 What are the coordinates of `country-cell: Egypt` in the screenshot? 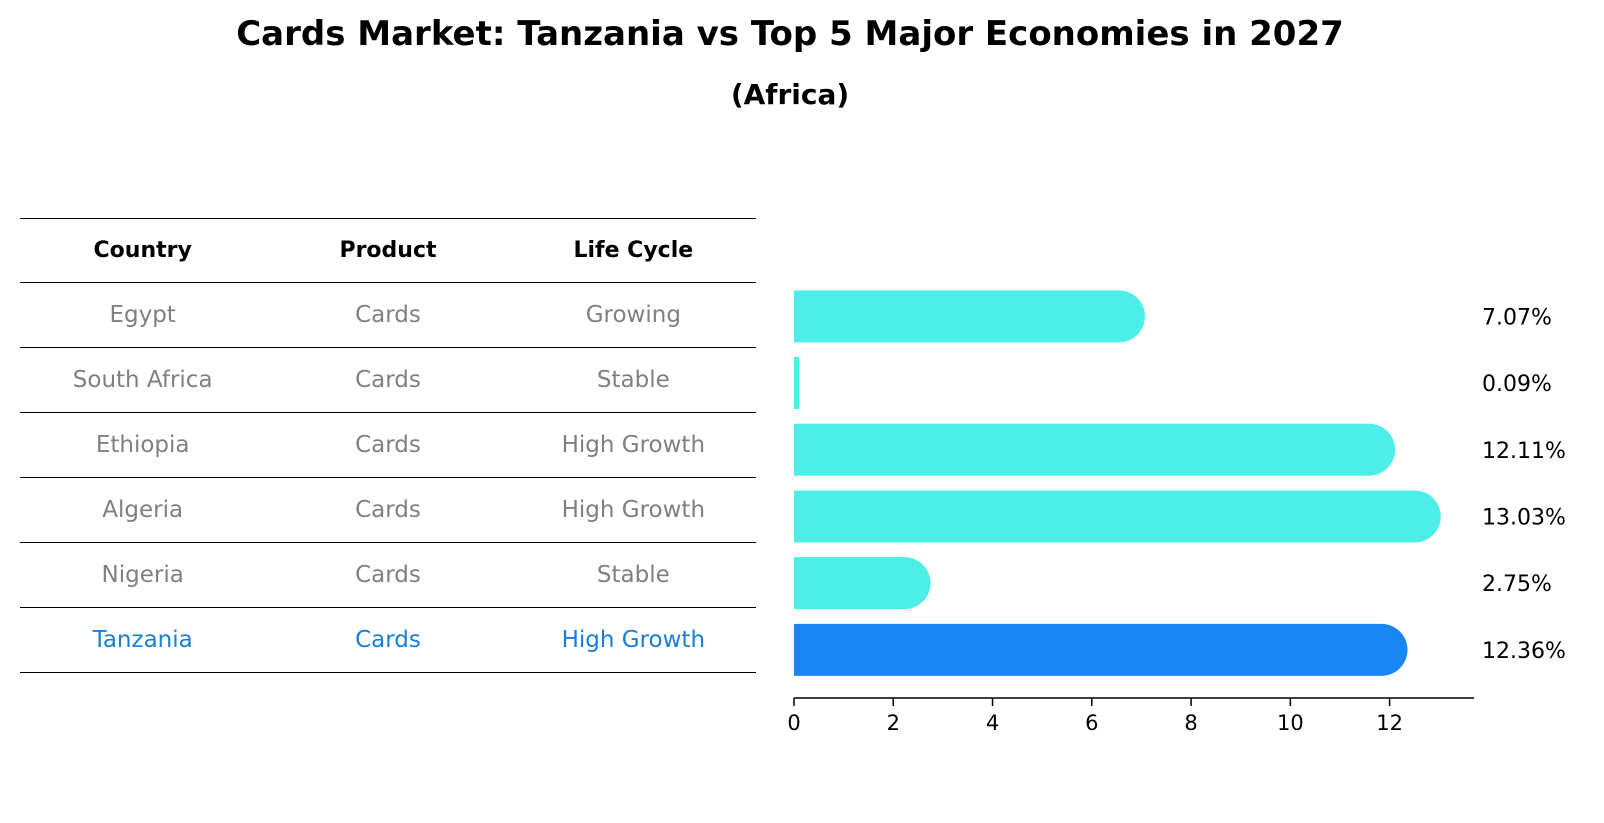 It's located at (142, 315).